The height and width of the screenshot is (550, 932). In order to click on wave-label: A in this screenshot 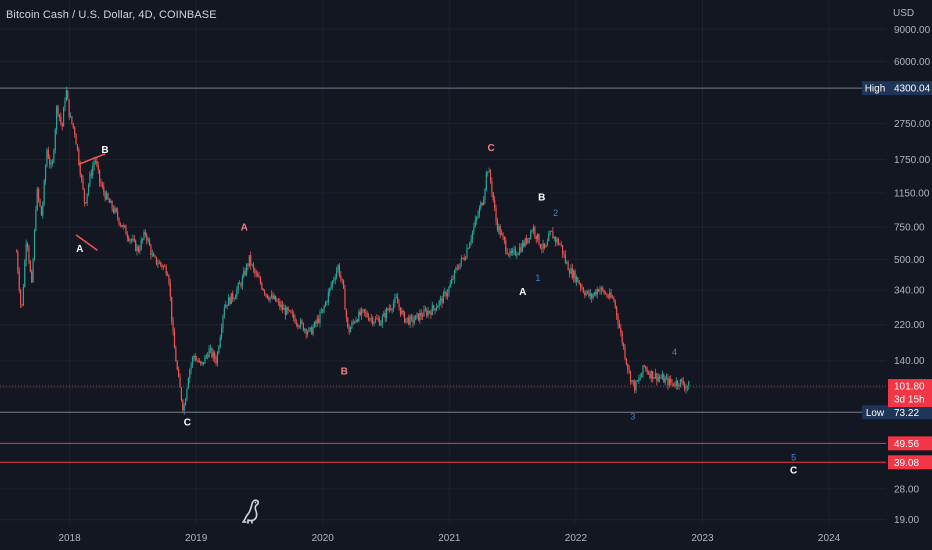, I will do `click(522, 292)`.